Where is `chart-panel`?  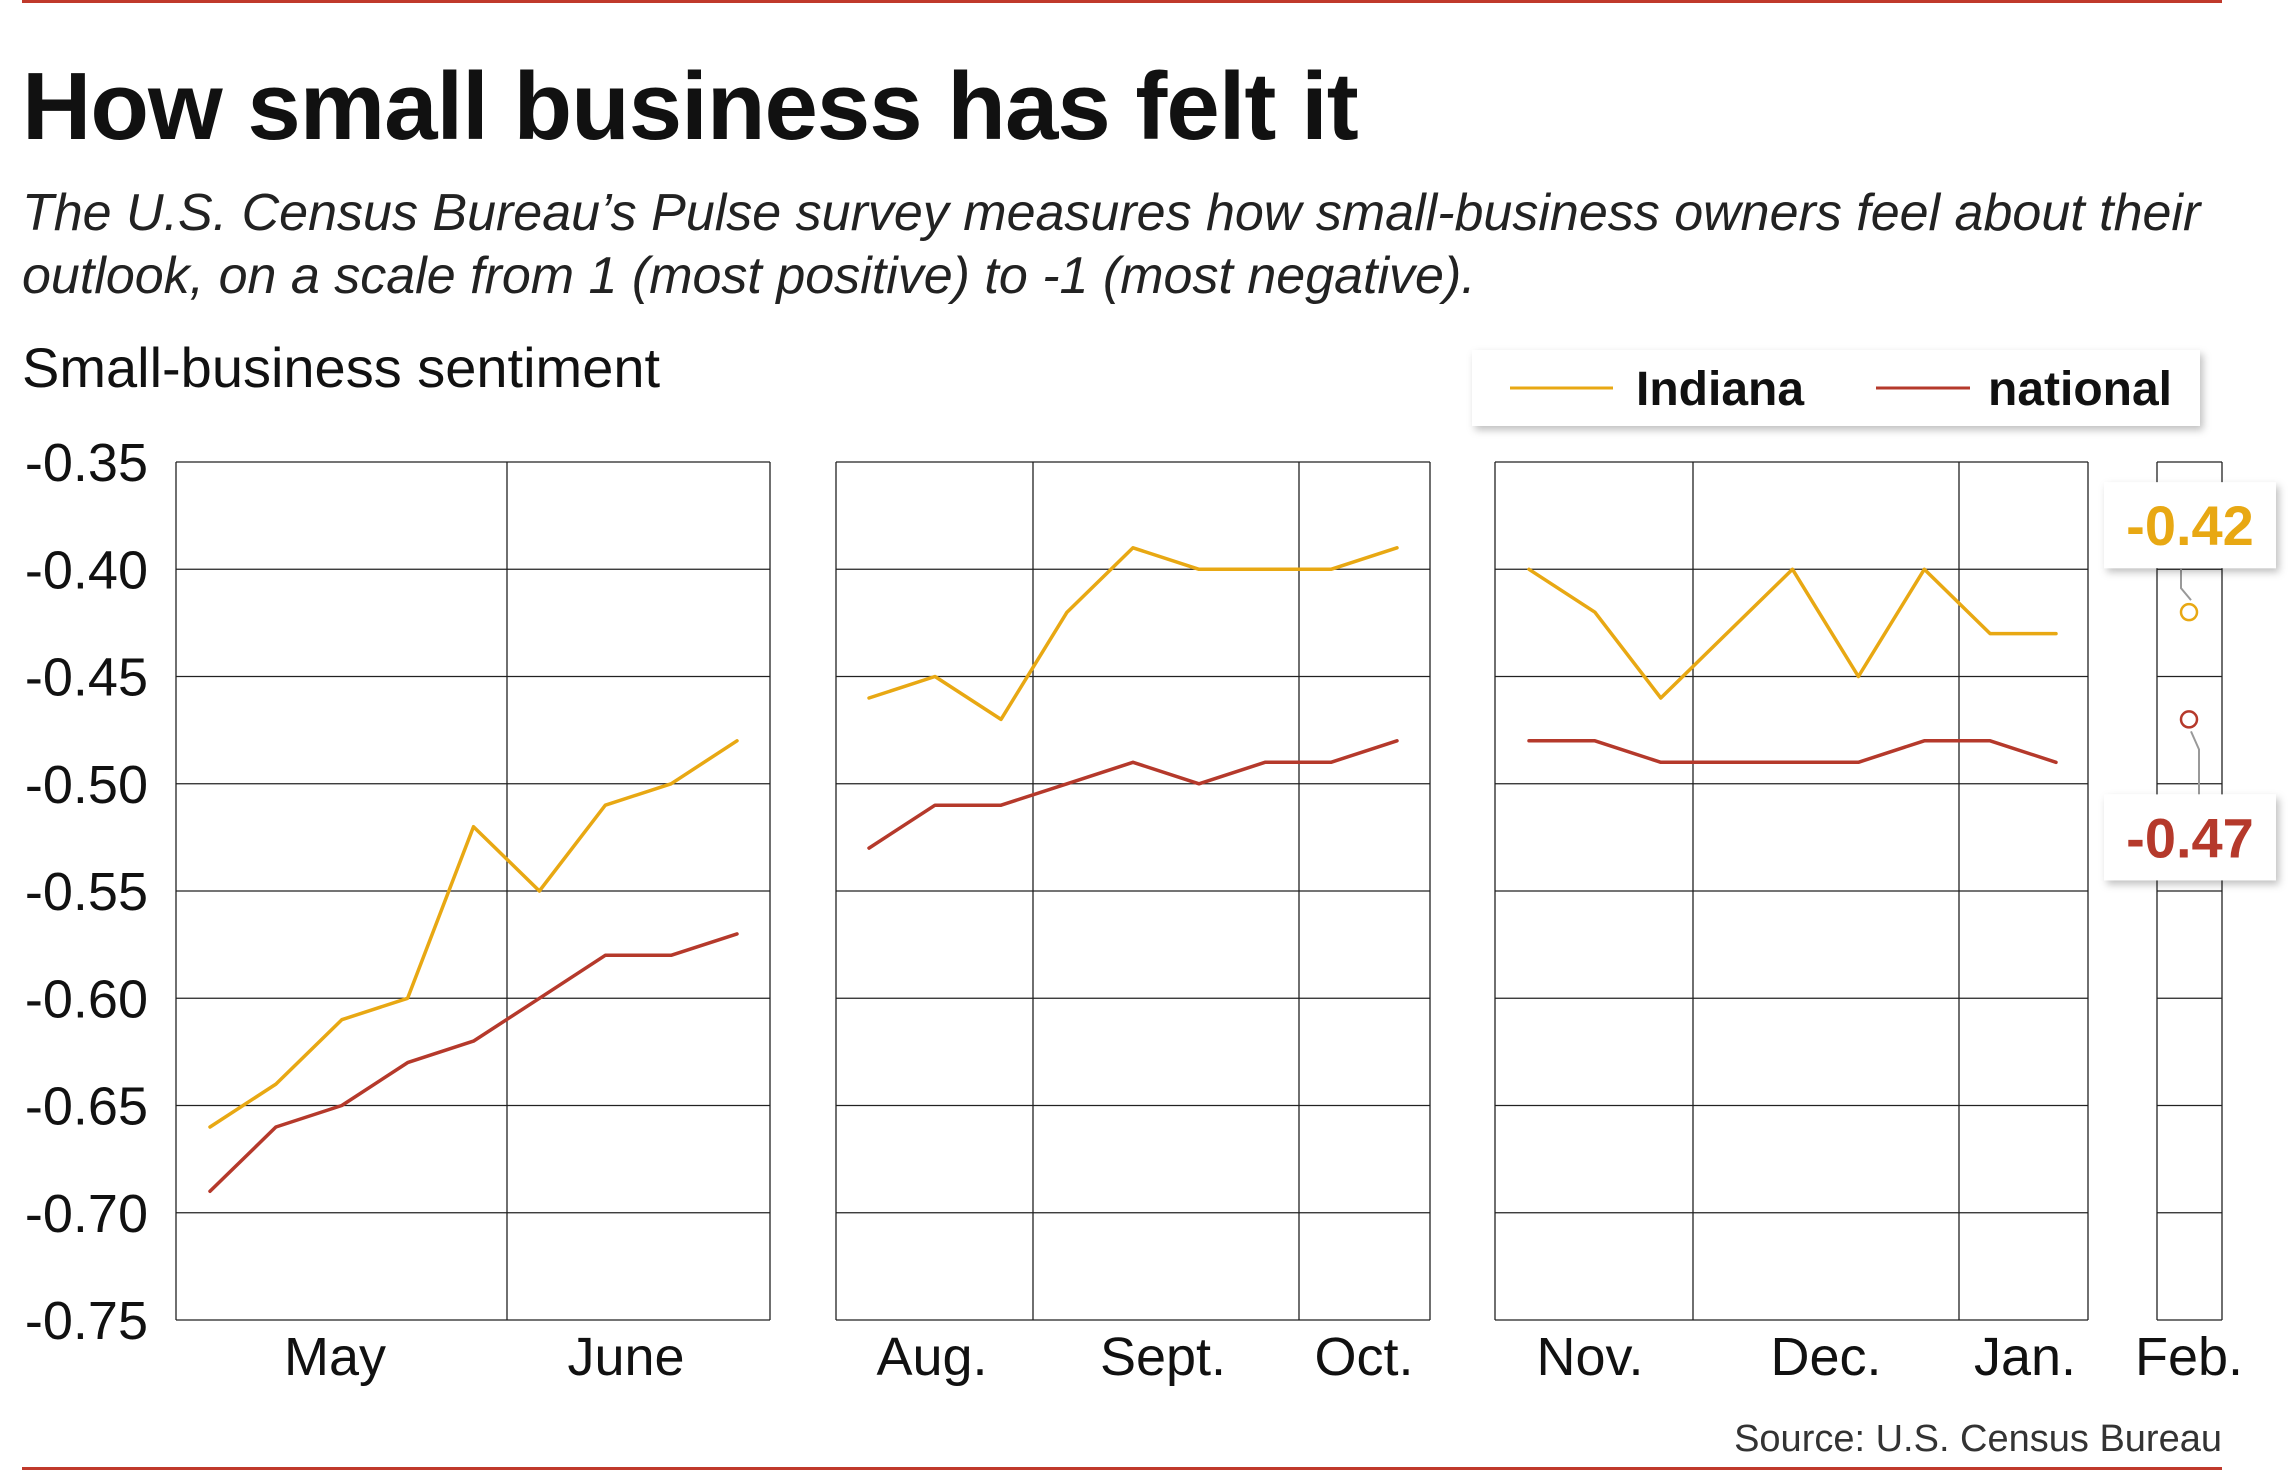 chart-panel is located at coordinates (2189, 891).